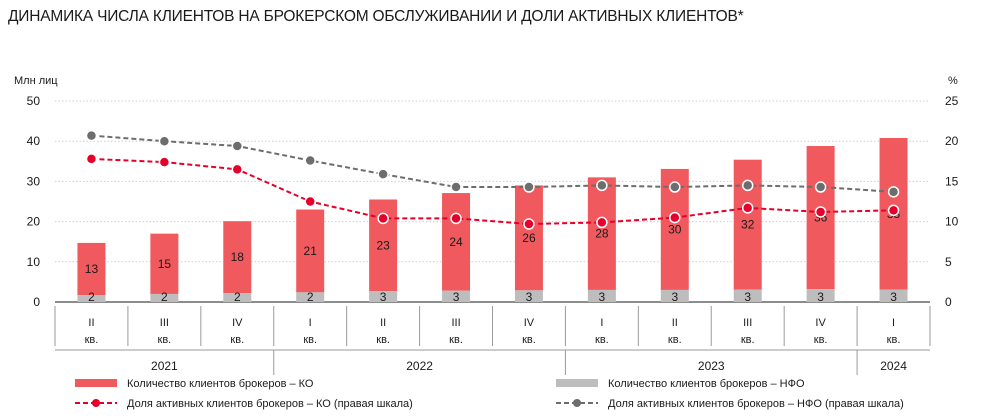  Describe the element at coordinates (952, 141) in the screenshot. I see `right-tick-label: 20` at that location.